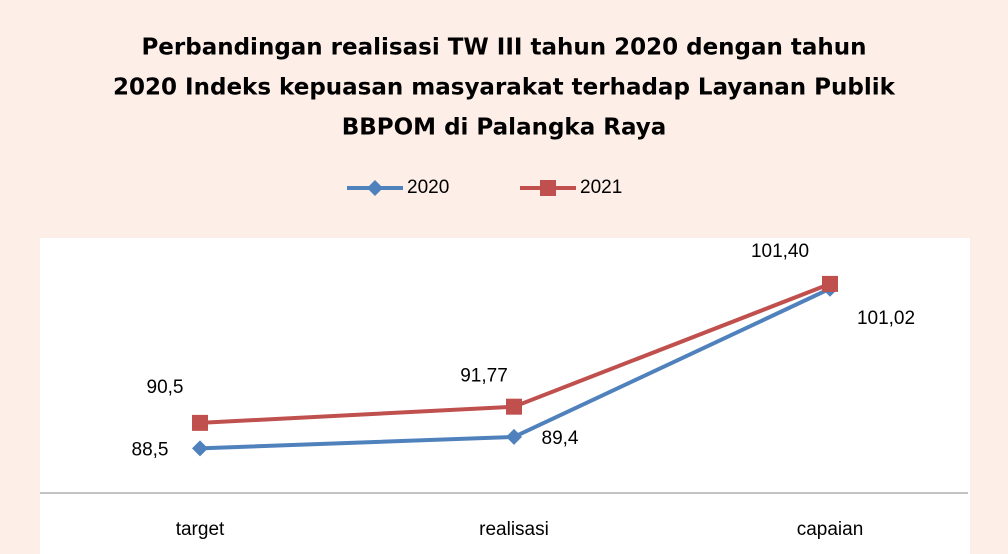 The height and width of the screenshot is (554, 1008). I want to click on x-tick-label: capaian, so click(830, 529).